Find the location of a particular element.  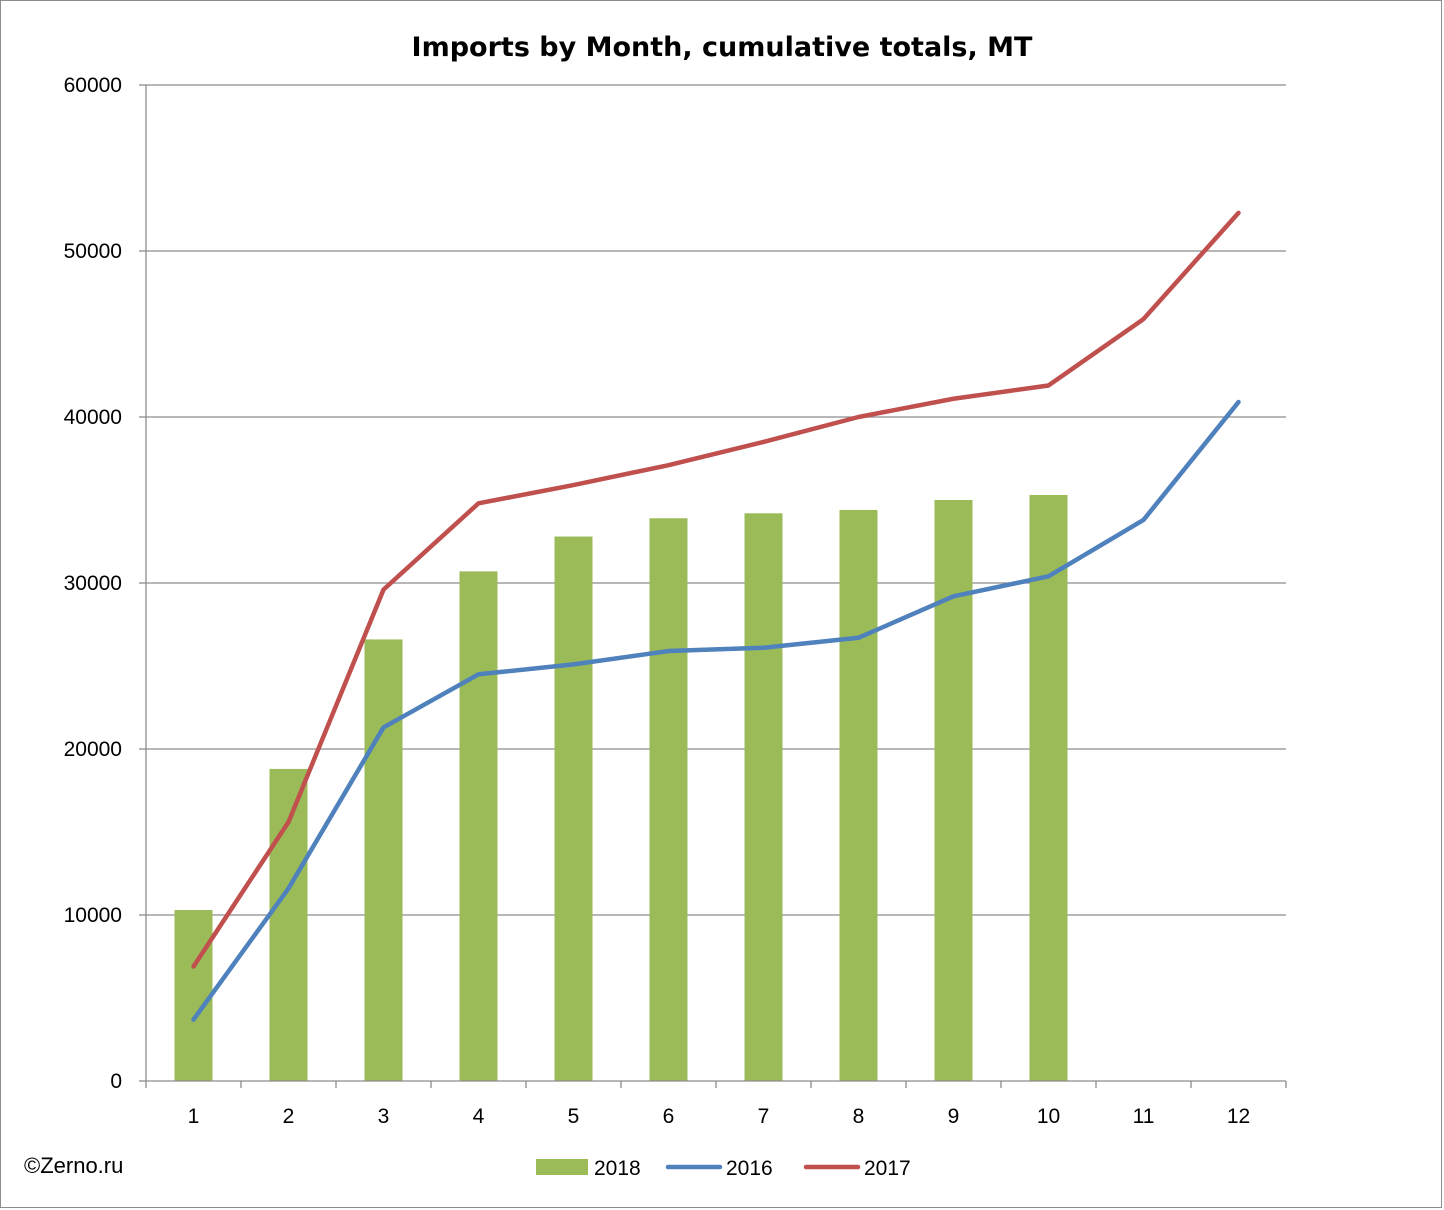

legend-label-2018: 2018 is located at coordinates (617, 1168).